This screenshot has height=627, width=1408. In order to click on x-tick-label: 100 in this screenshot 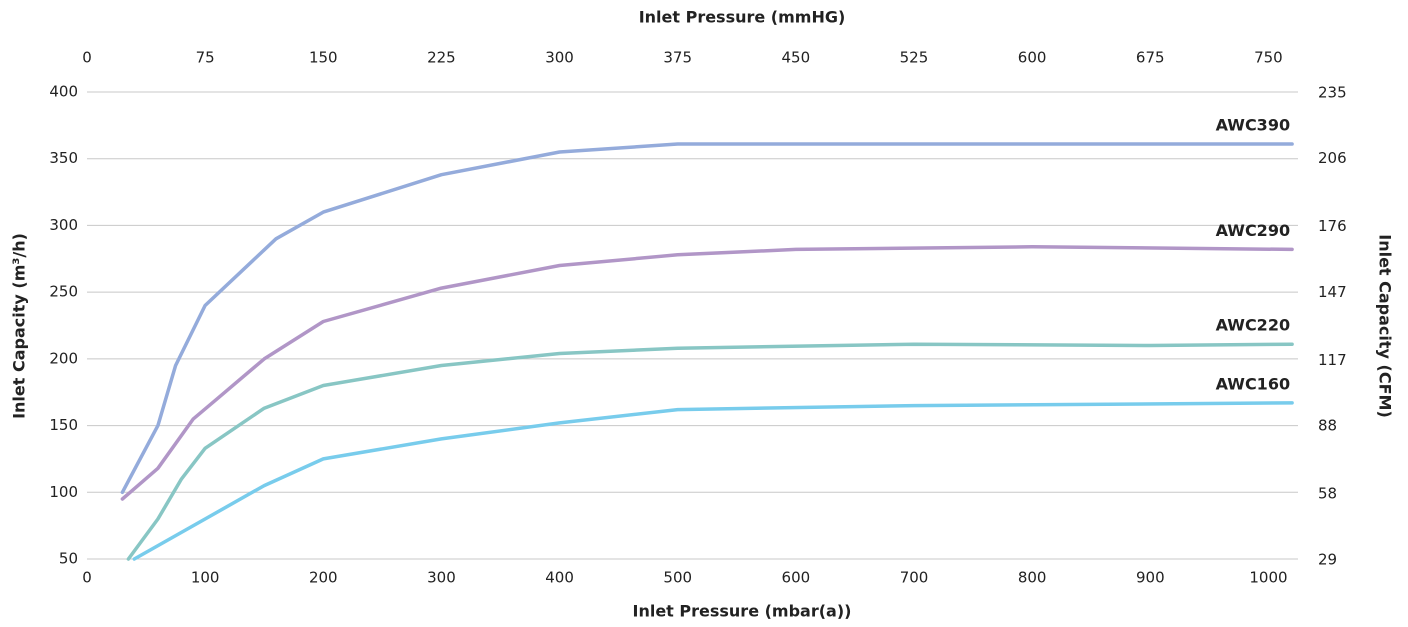, I will do `click(205, 578)`.